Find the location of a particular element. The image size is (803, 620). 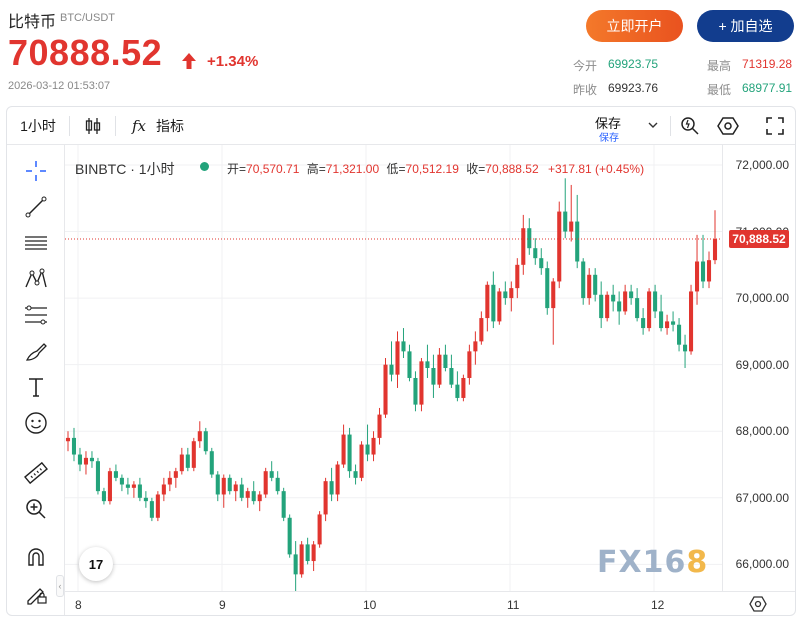

open-value: 69923.75 is located at coordinates (633, 64).